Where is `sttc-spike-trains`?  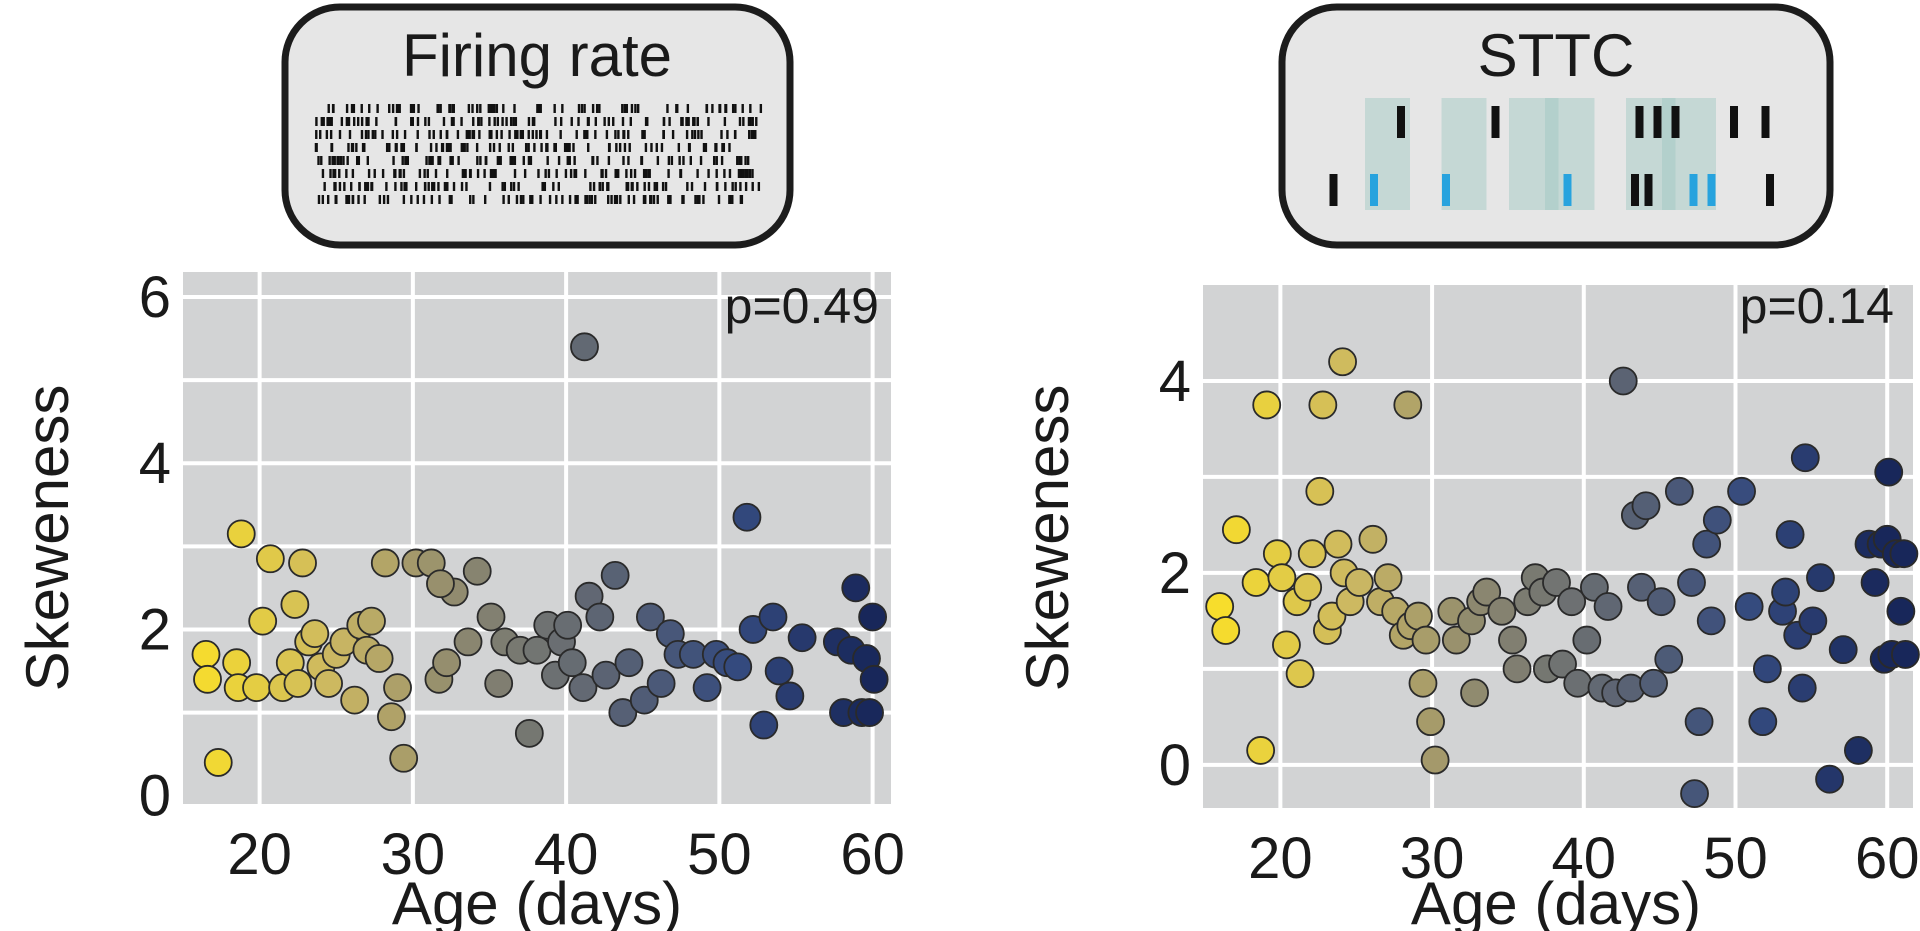 sttc-spike-trains is located at coordinates (1551, 154).